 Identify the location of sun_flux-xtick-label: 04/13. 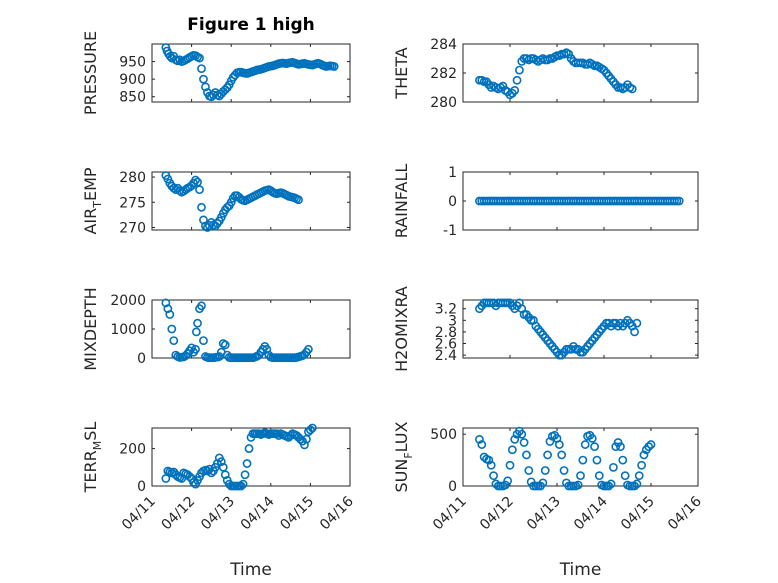
(544, 514).